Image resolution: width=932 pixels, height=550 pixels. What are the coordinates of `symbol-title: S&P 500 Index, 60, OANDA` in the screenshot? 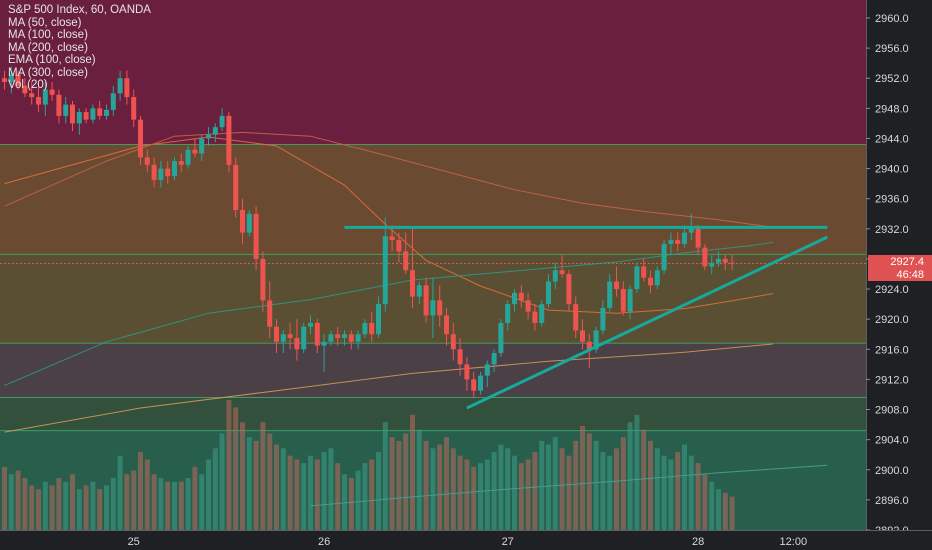 It's located at (79, 10).